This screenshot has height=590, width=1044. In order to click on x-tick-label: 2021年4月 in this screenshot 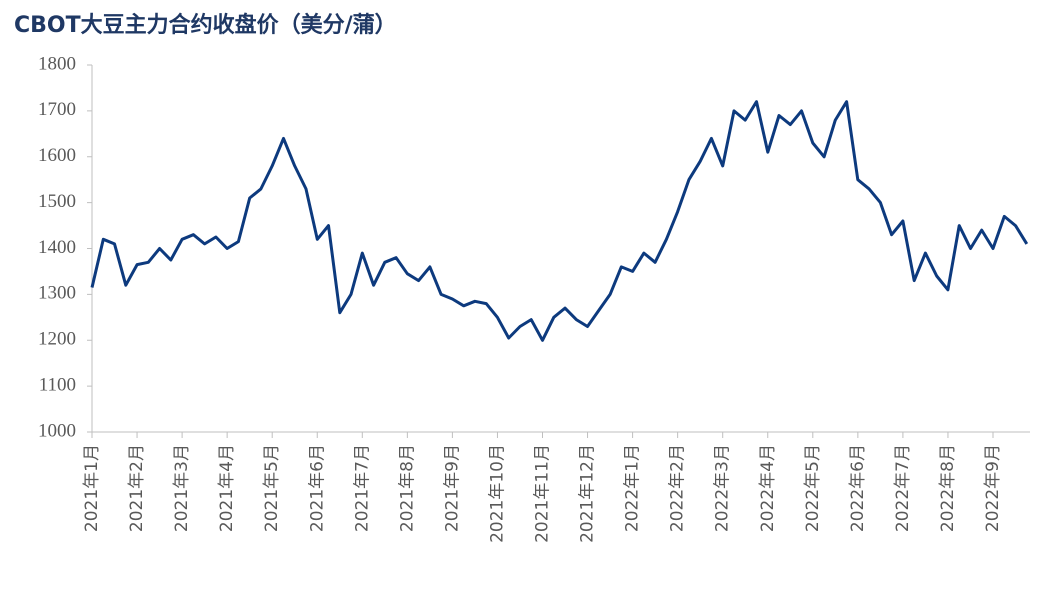, I will do `click(227, 488)`.